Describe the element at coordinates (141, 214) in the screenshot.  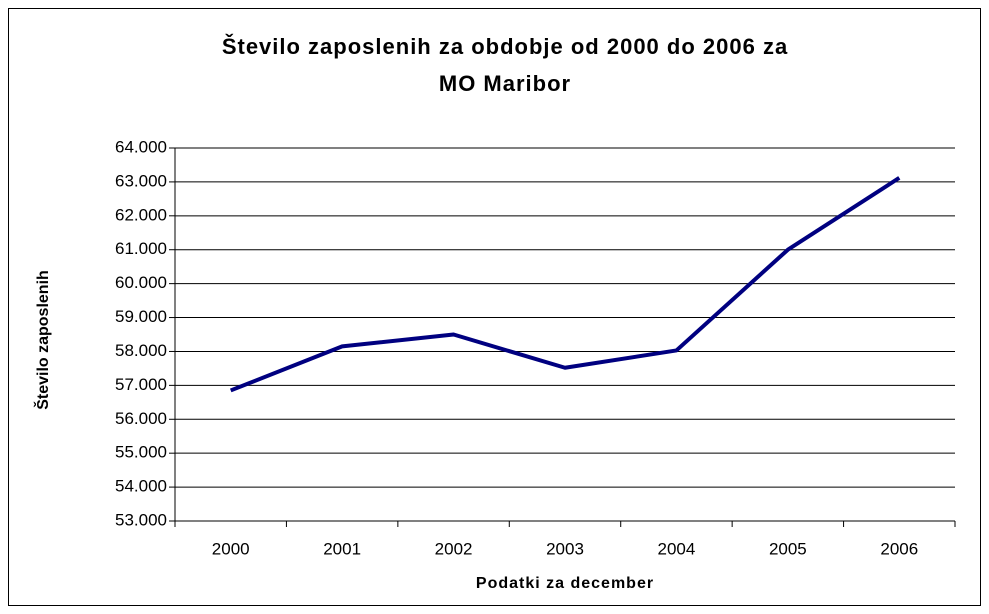
I see `y-tick-label: 62.000` at that location.